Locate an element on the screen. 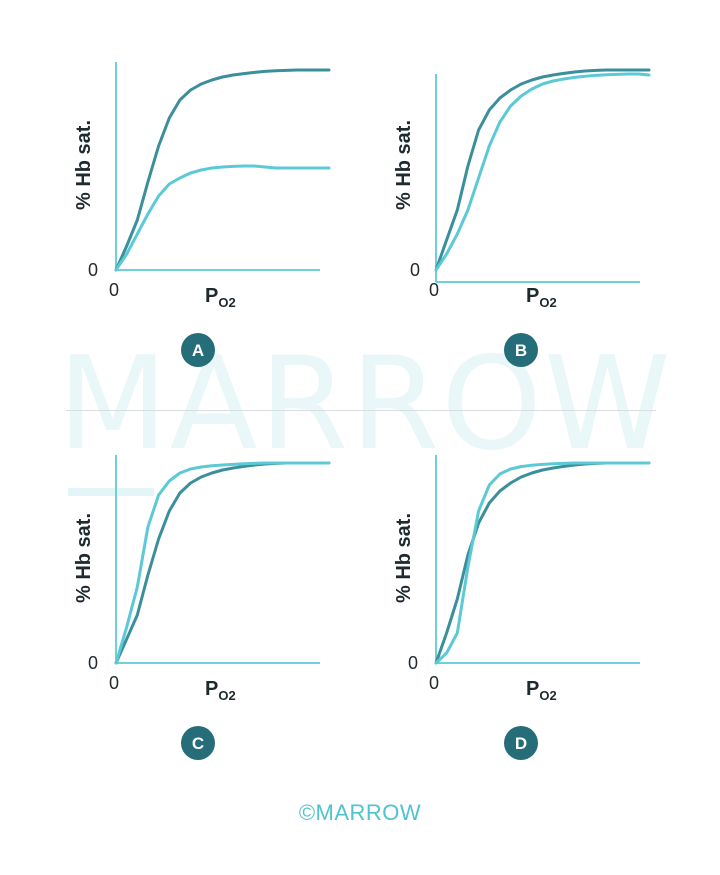  panel-a: % Hb sat. 0 0 PO2 A is located at coordinates (202, 214).